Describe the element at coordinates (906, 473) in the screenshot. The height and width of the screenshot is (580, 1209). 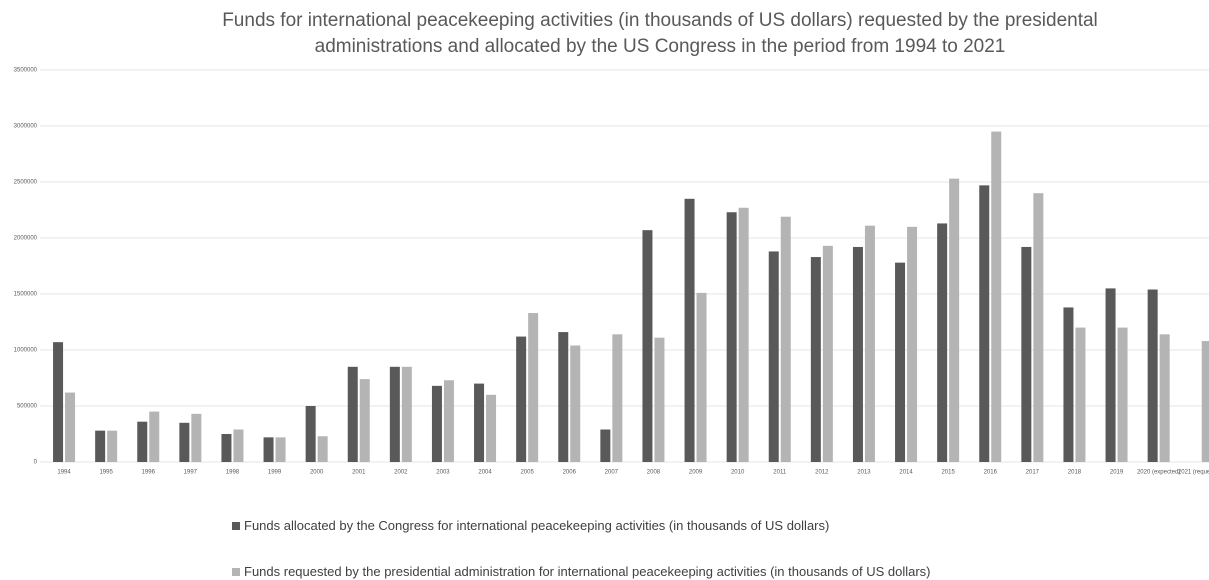
I see `x-tick-label: 2014` at that location.